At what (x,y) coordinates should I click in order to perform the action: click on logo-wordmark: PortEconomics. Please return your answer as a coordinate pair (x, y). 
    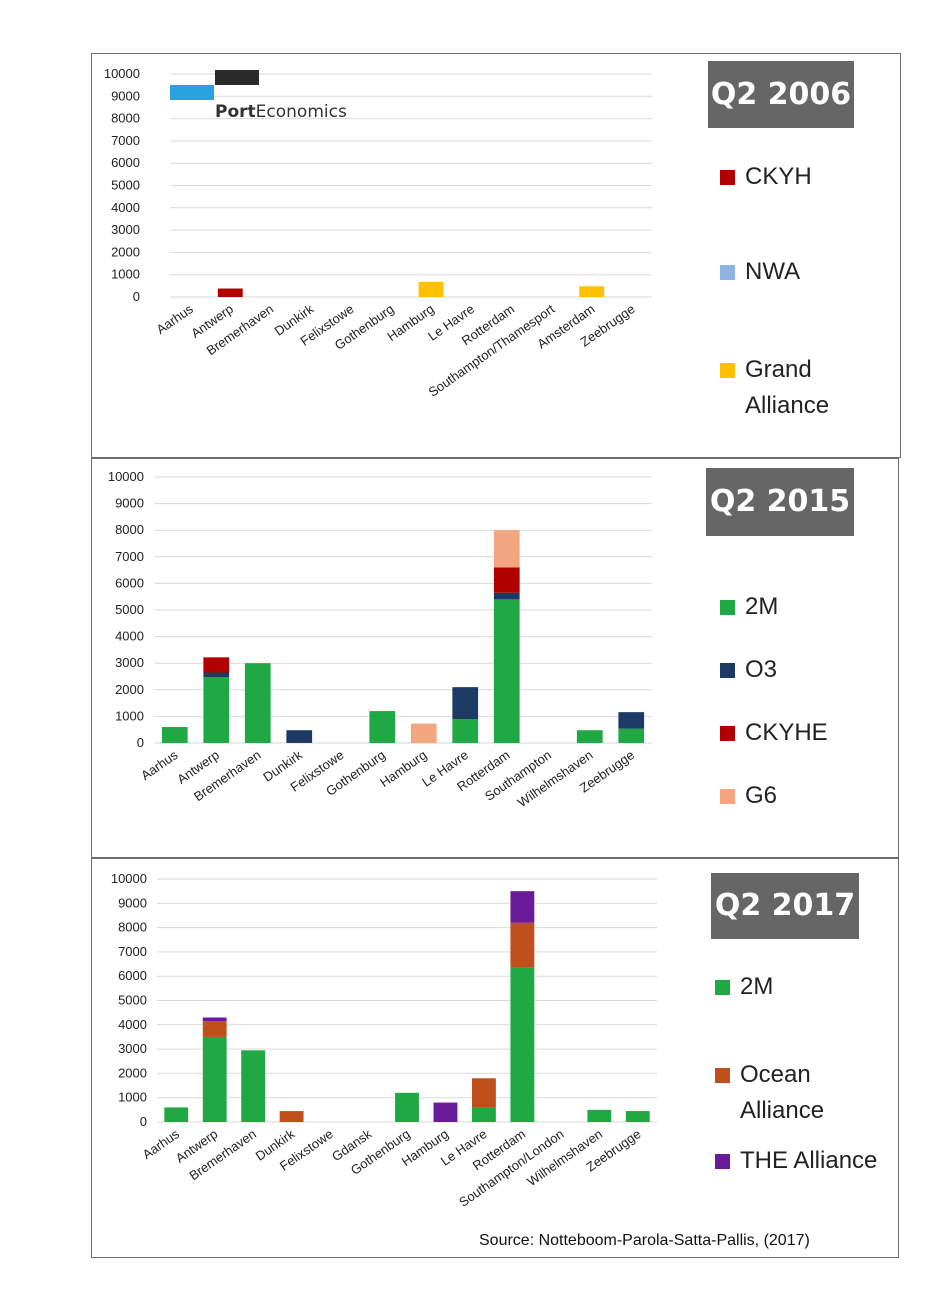
    Looking at the image, I should click on (281, 112).